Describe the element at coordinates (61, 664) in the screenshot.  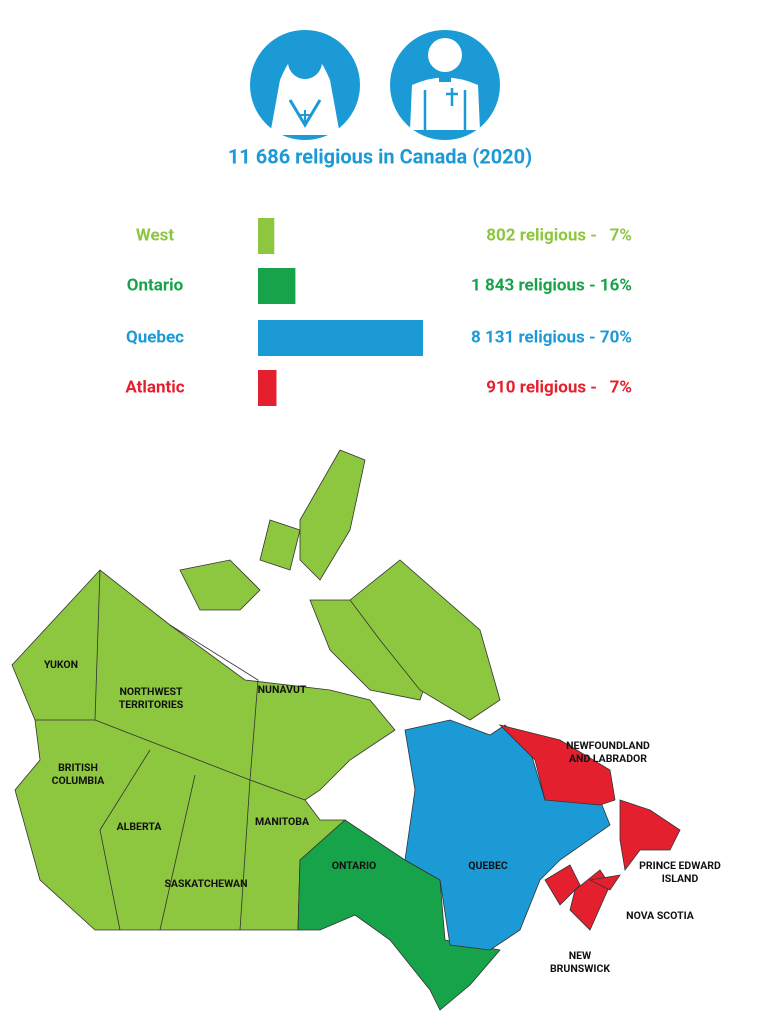
I see `map-label: YUKON` at that location.